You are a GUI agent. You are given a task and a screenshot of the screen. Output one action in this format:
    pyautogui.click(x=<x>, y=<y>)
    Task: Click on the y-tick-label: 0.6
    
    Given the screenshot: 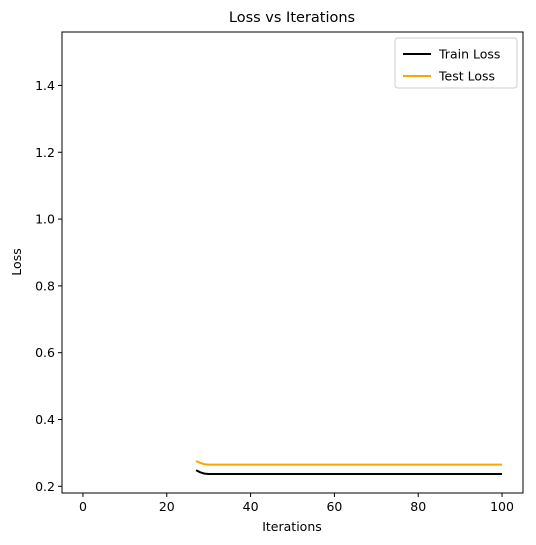 What is the action you would take?
    pyautogui.click(x=45, y=352)
    